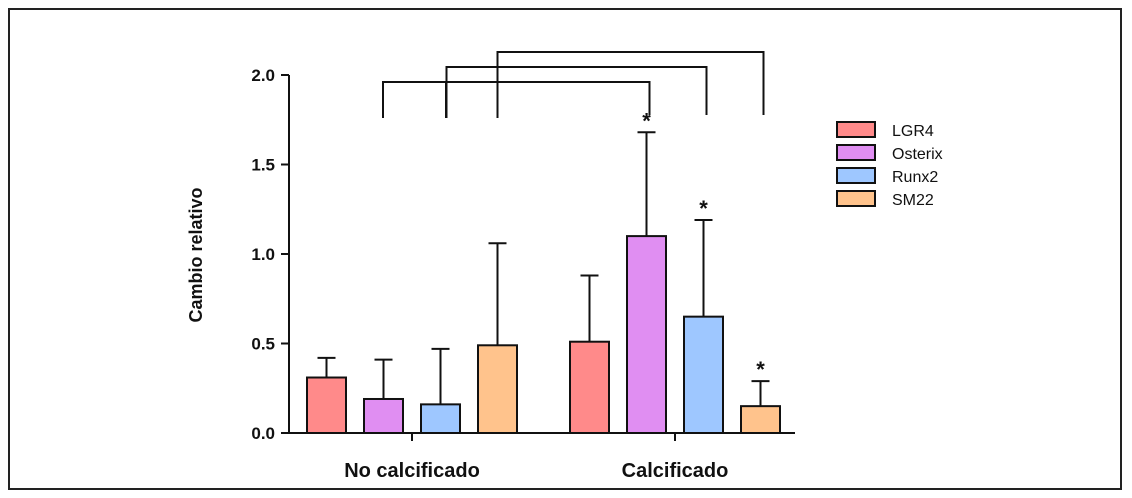 The image size is (1132, 498). What do you see at coordinates (856, 129) in the screenshot?
I see `legend-swatch-lgr4` at bounding box center [856, 129].